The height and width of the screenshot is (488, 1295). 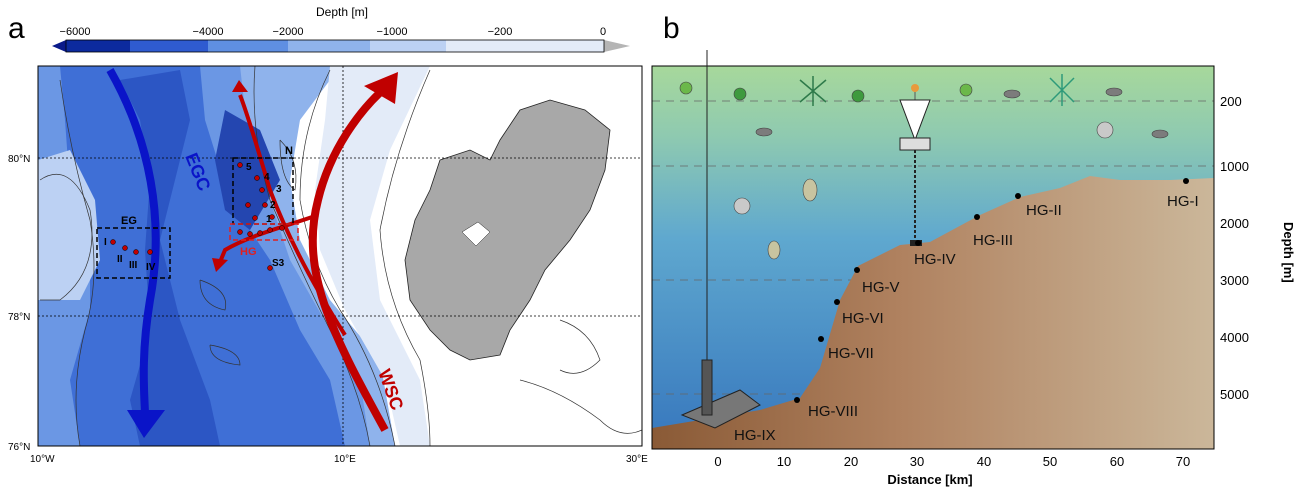 What do you see at coordinates (863, 318) in the screenshot?
I see `station-label: HG-VI` at bounding box center [863, 318].